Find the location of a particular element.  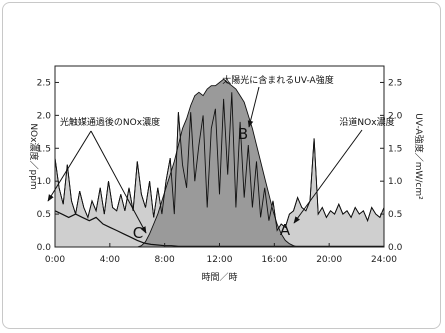

x-tick-label: 12:00 is located at coordinates (220, 260).